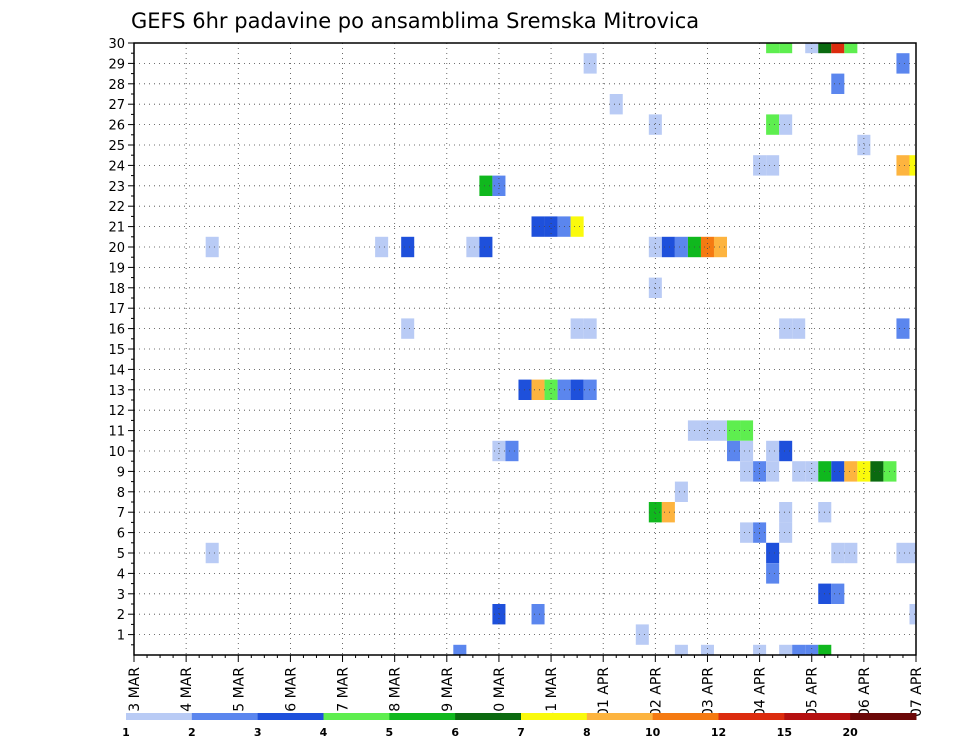 The image size is (960, 742). What do you see at coordinates (116, 146) in the screenshot?
I see `y-tick-label: 25` at bounding box center [116, 146].